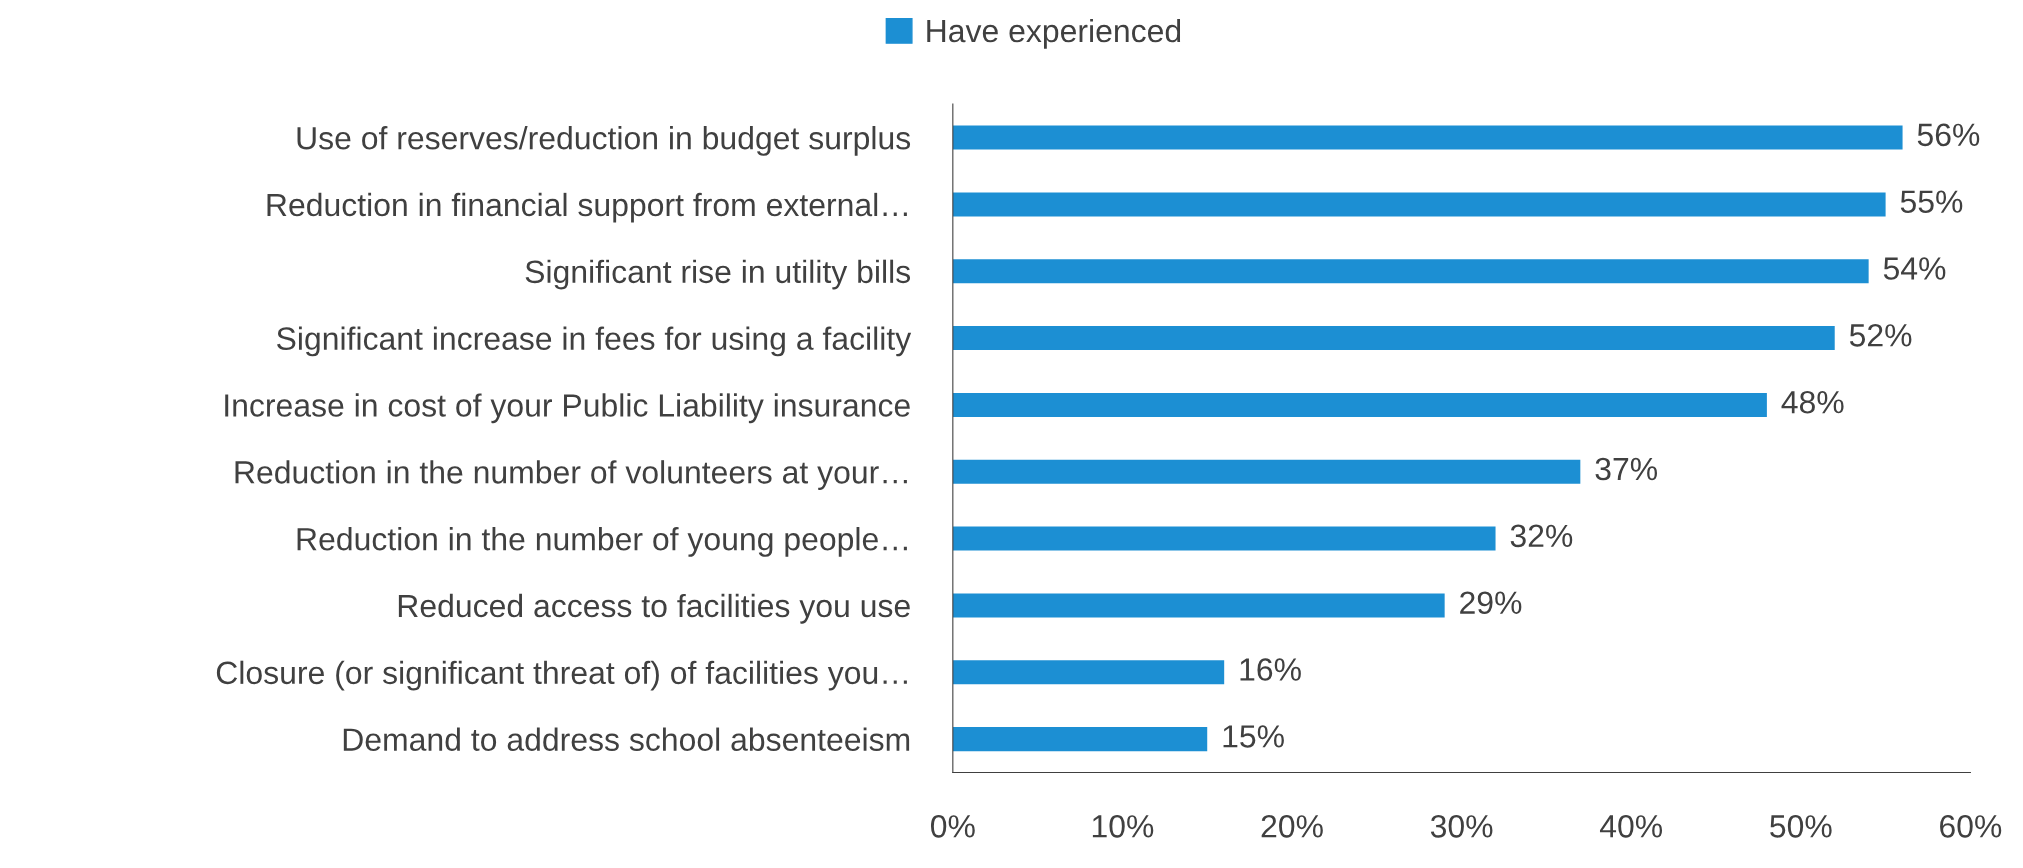  Describe the element at coordinates (1491, 603) in the screenshot. I see `data-label: 29%` at that location.